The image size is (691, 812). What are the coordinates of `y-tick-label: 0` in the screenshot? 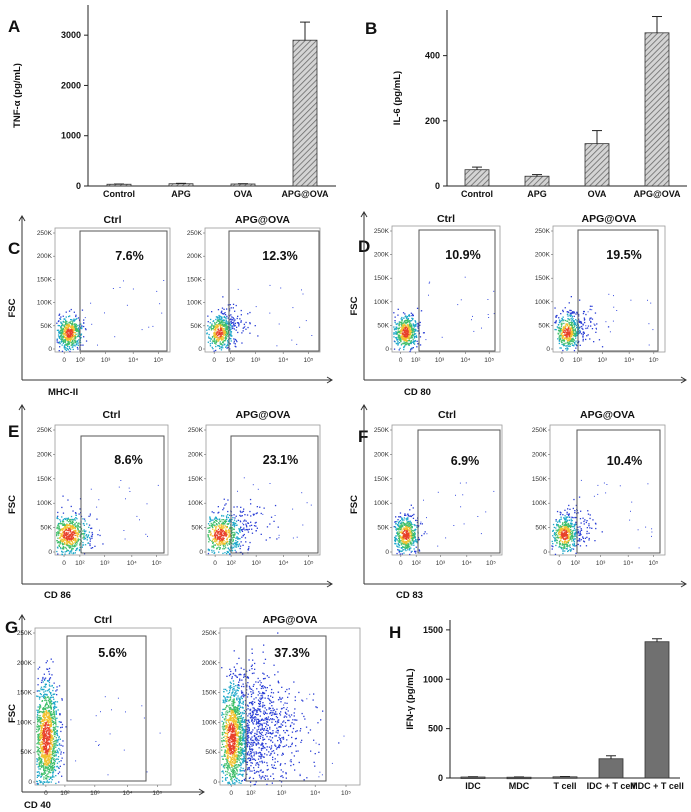 It's located at (387, 552).